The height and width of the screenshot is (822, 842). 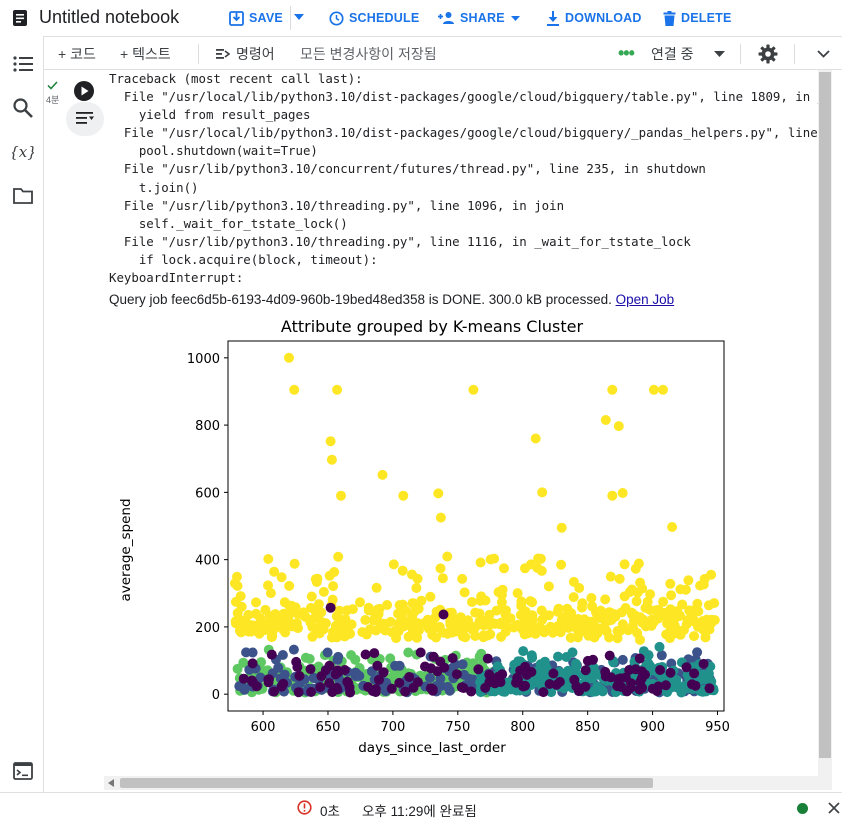 I want to click on execution-time: 4분, so click(x=53, y=100).